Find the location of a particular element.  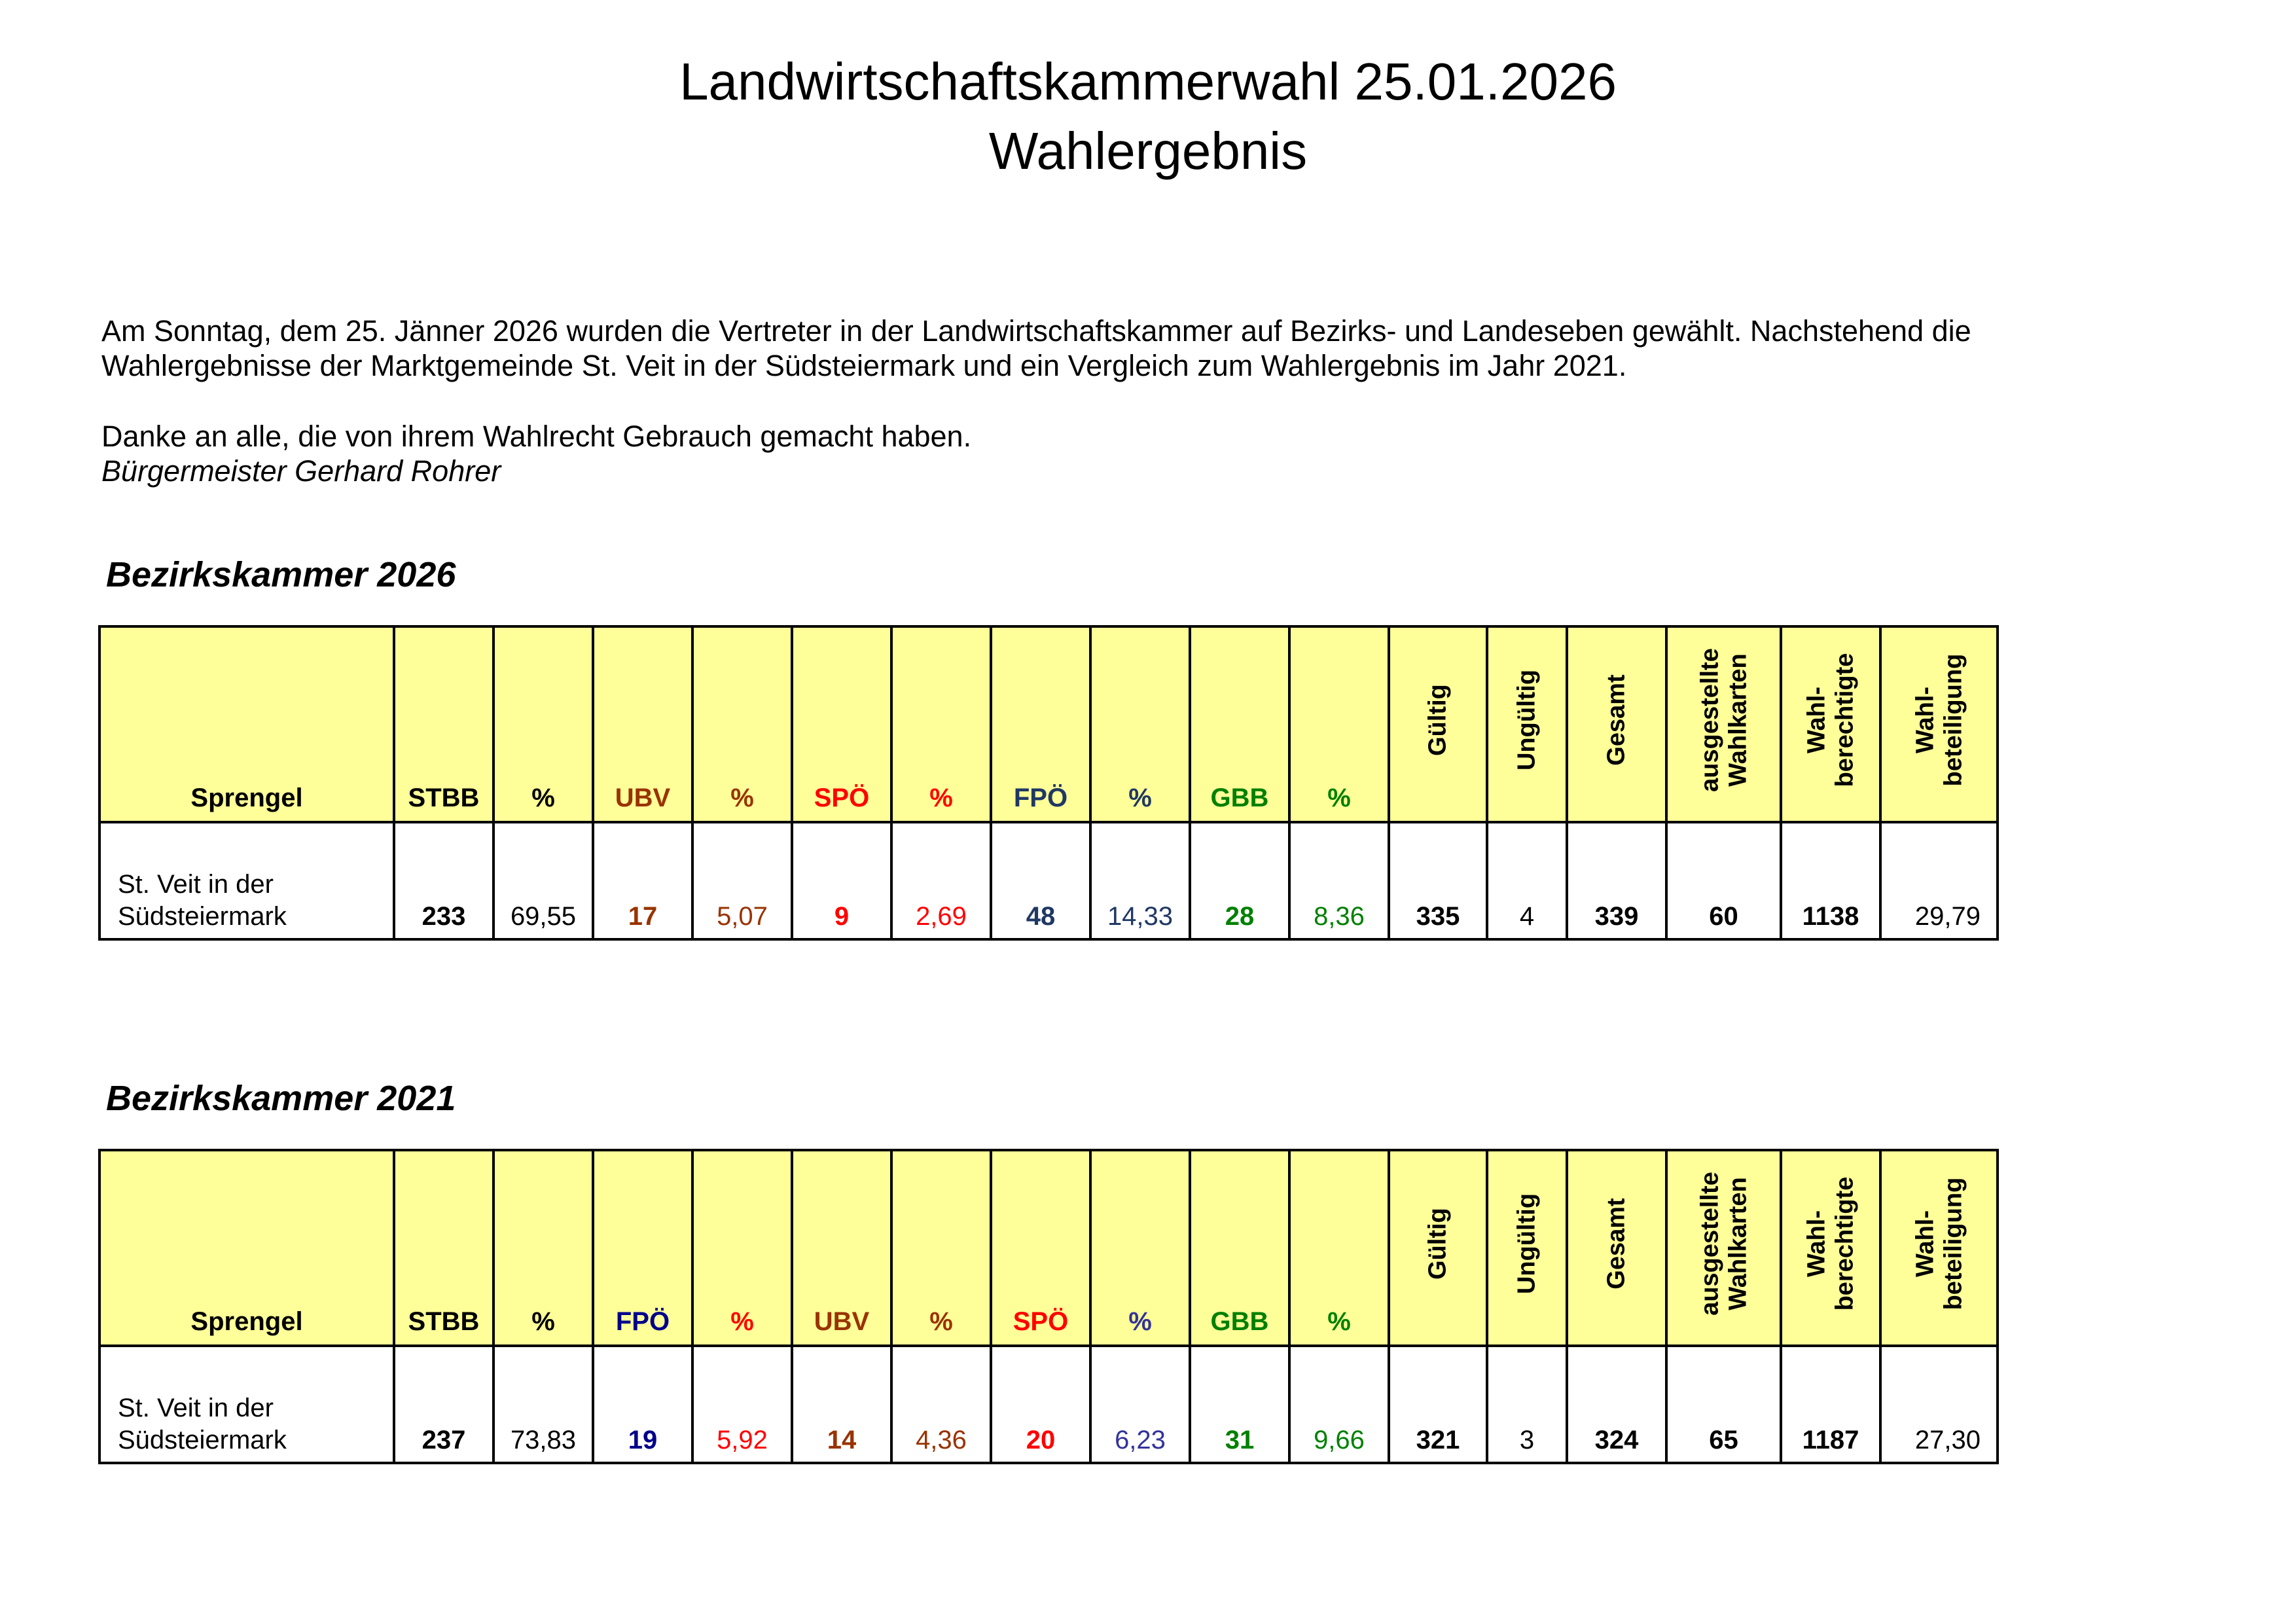

wahlkarten-cell: 65 is located at coordinates (1723, 1404).